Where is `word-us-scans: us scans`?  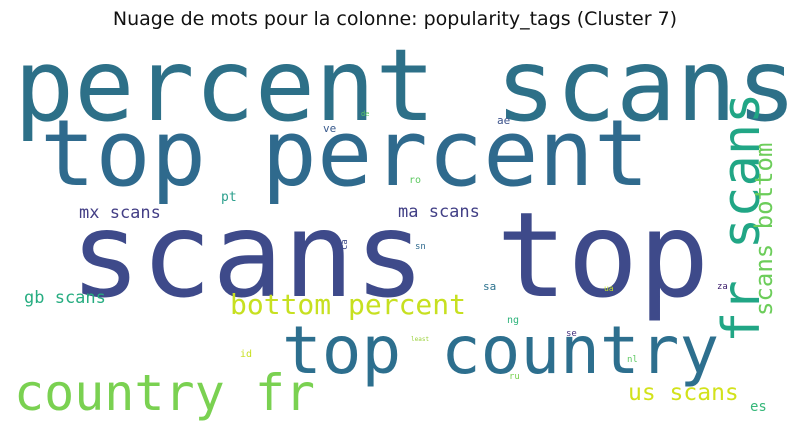 word-us-scans: us scans is located at coordinates (683, 393).